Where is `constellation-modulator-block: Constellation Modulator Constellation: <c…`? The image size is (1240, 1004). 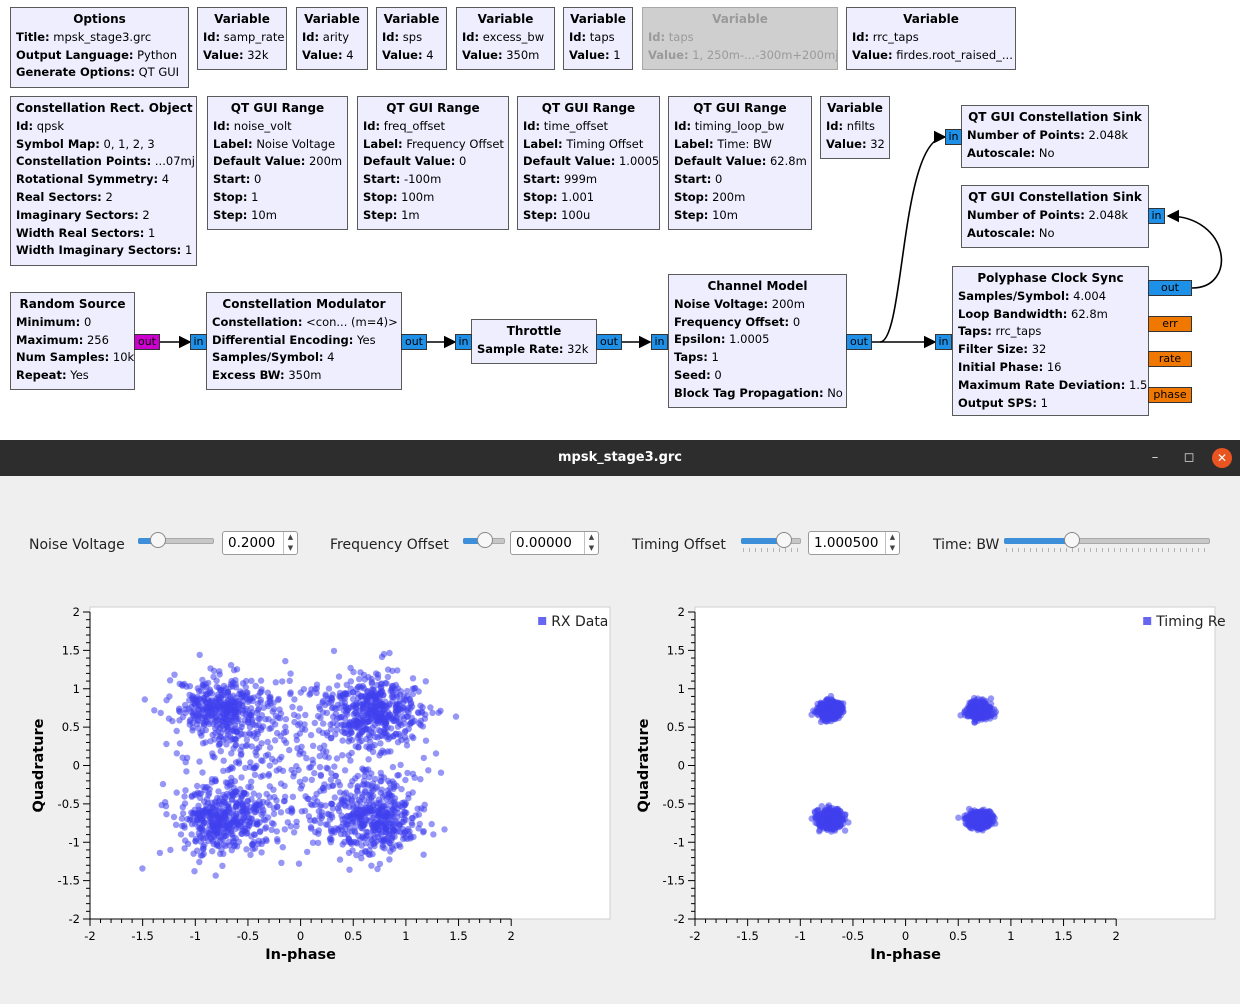
constellation-modulator-block: Constellation Modulator Constellation: <c… is located at coordinates (304, 341).